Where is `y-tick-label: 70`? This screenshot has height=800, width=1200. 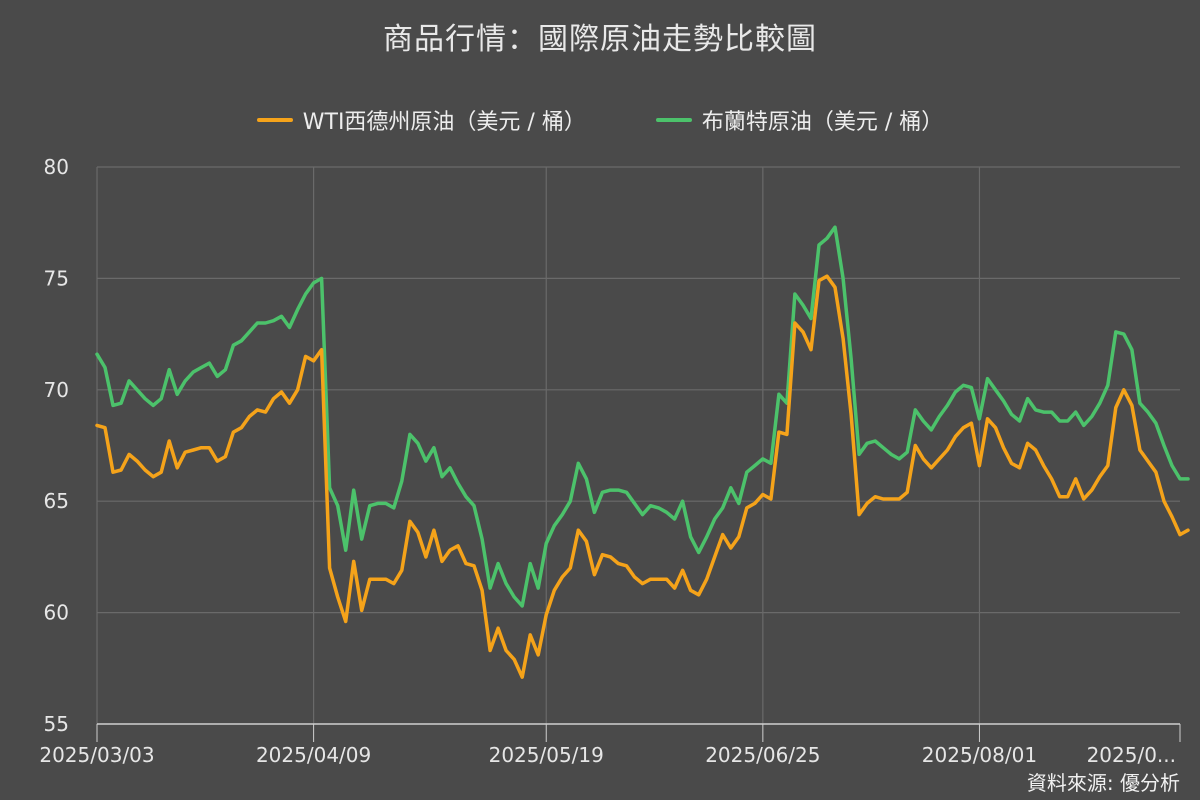
y-tick-label: 70 is located at coordinates (56, 390).